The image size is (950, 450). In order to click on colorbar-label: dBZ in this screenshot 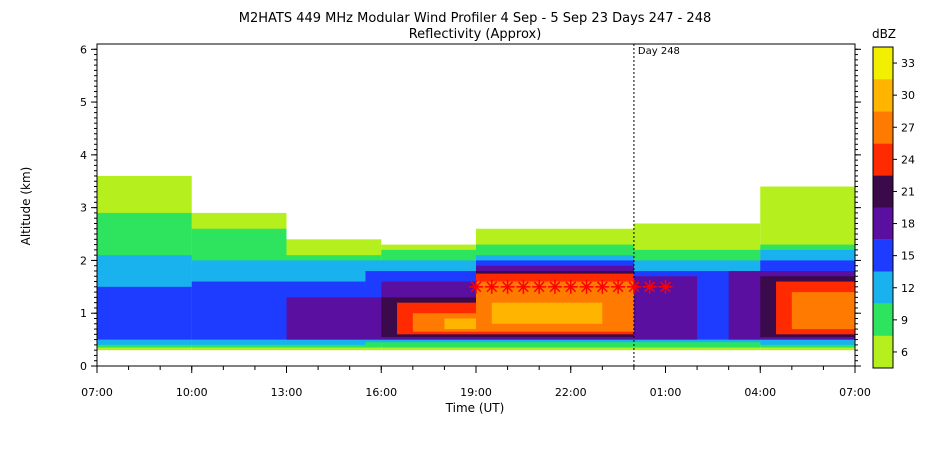, I will do `click(884, 34)`.